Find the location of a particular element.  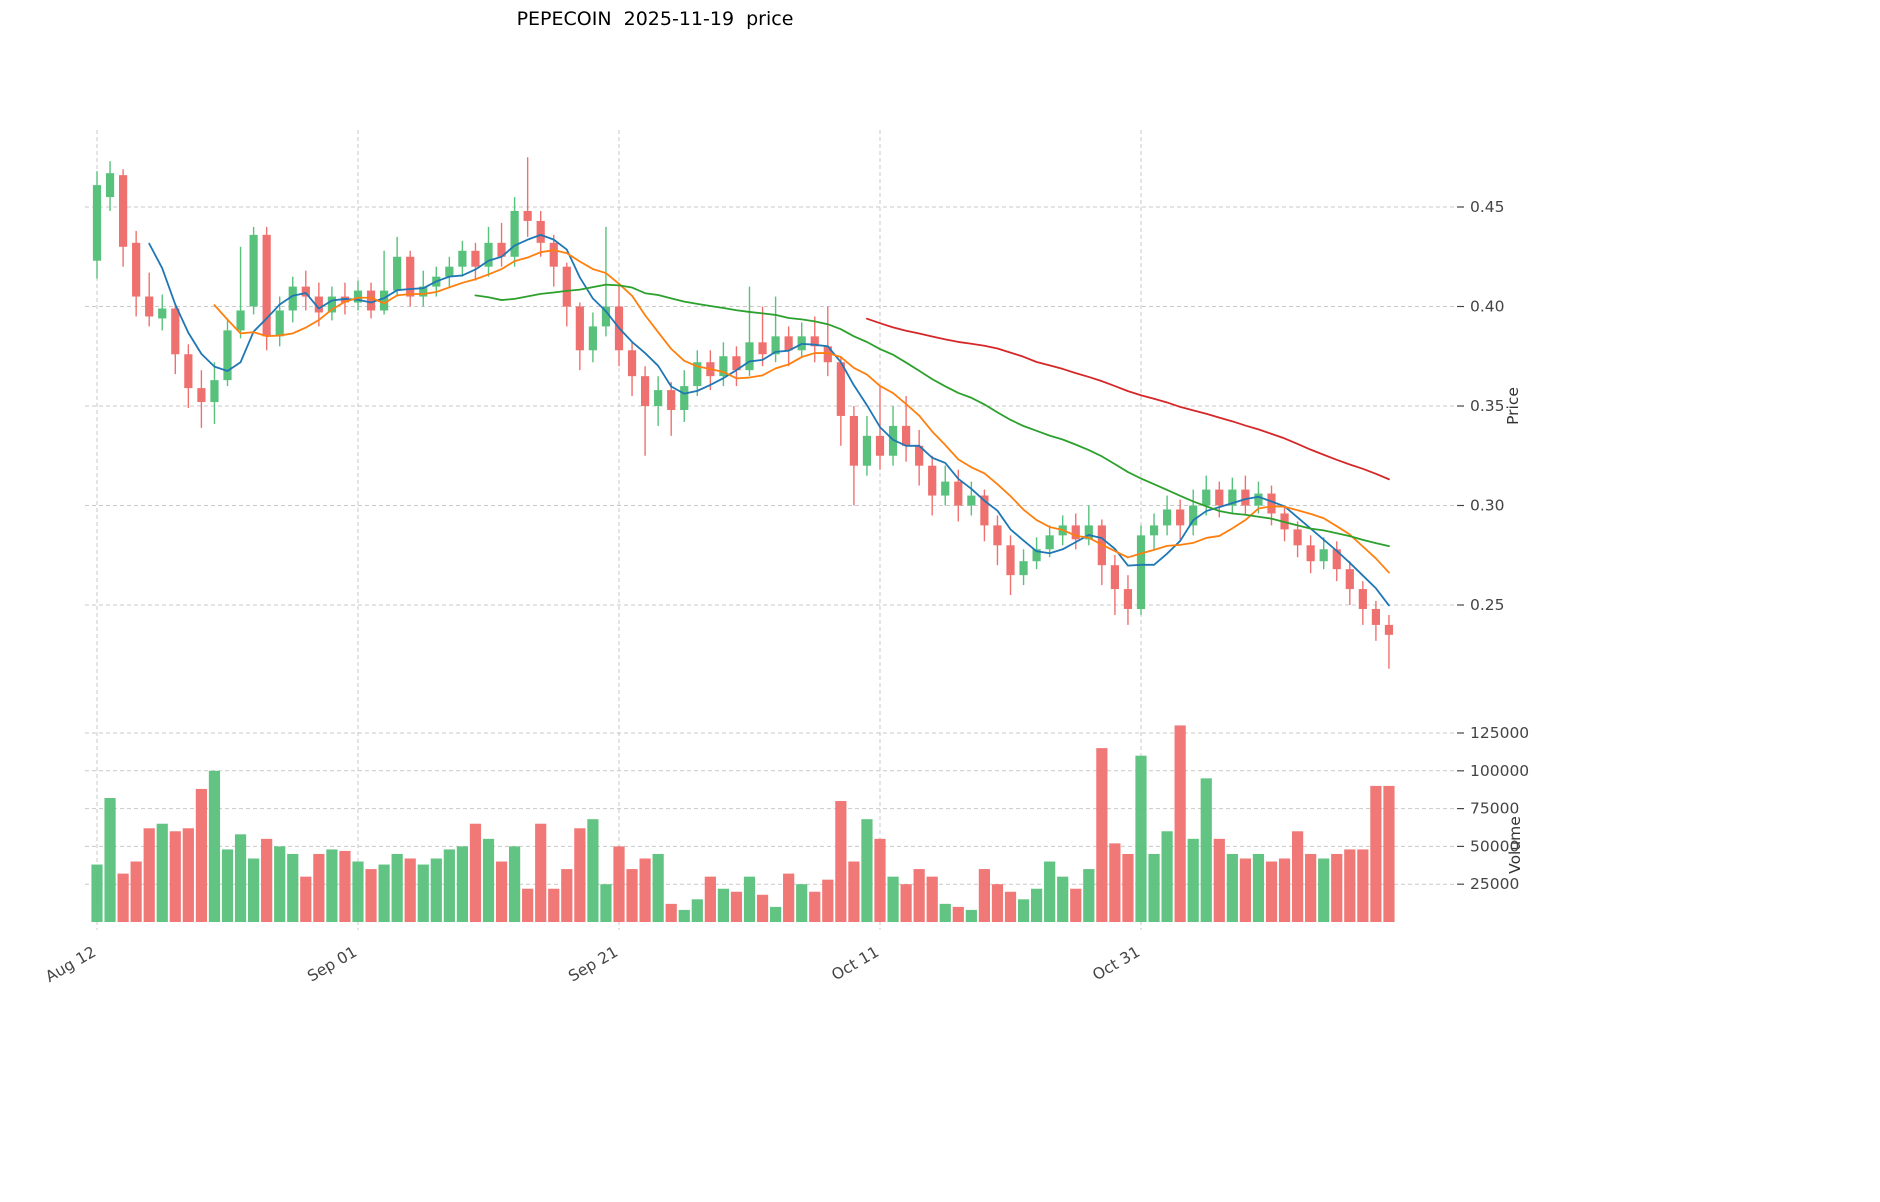

chart-title: PEPECOIN 2025-11-19 price is located at coordinates (655, 19).